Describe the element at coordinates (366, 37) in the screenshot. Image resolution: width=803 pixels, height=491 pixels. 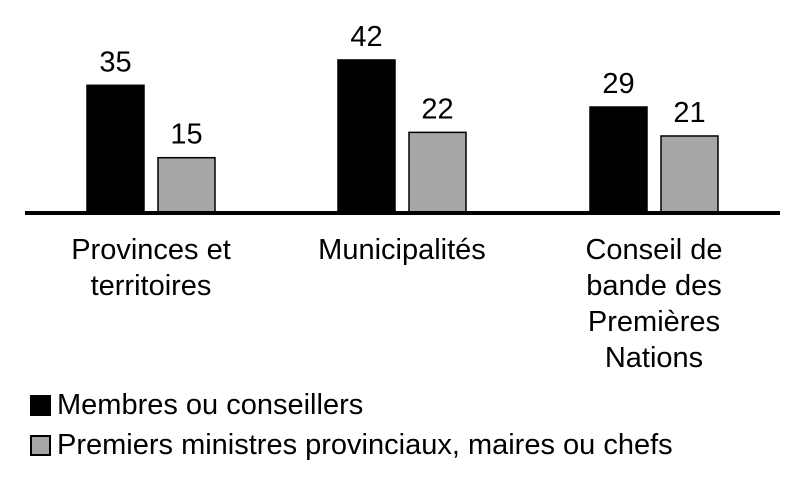
I see `data-label: 42` at that location.